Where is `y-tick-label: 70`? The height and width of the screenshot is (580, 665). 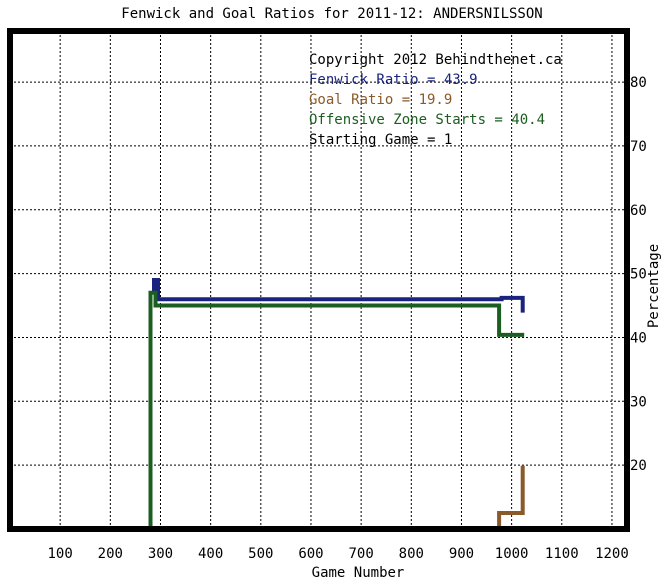 y-tick-label: 70 is located at coordinates (638, 147).